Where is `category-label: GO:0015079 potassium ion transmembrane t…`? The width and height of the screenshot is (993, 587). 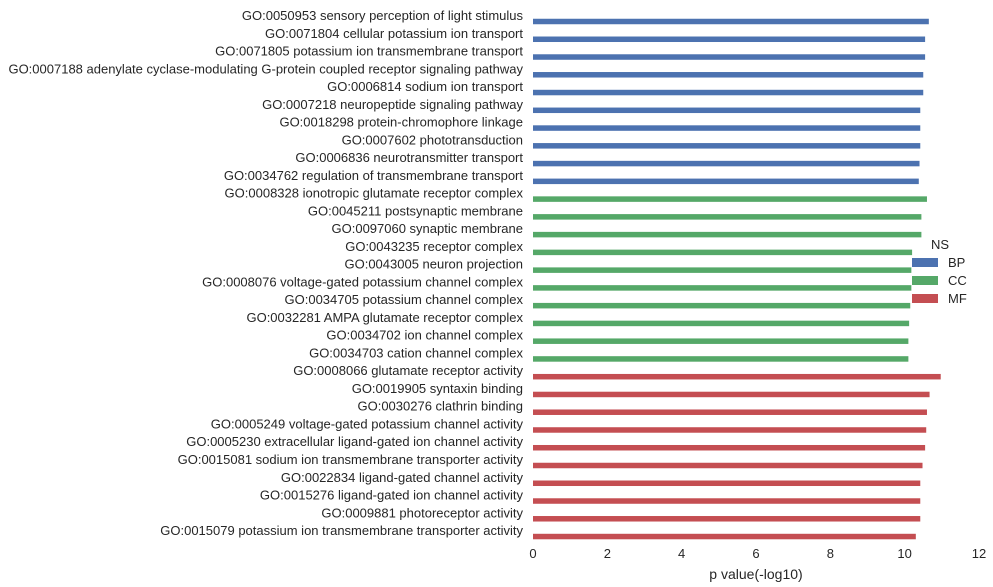
category-label: GO:0015079 potassium ion transmembrane t… is located at coordinates (341, 530).